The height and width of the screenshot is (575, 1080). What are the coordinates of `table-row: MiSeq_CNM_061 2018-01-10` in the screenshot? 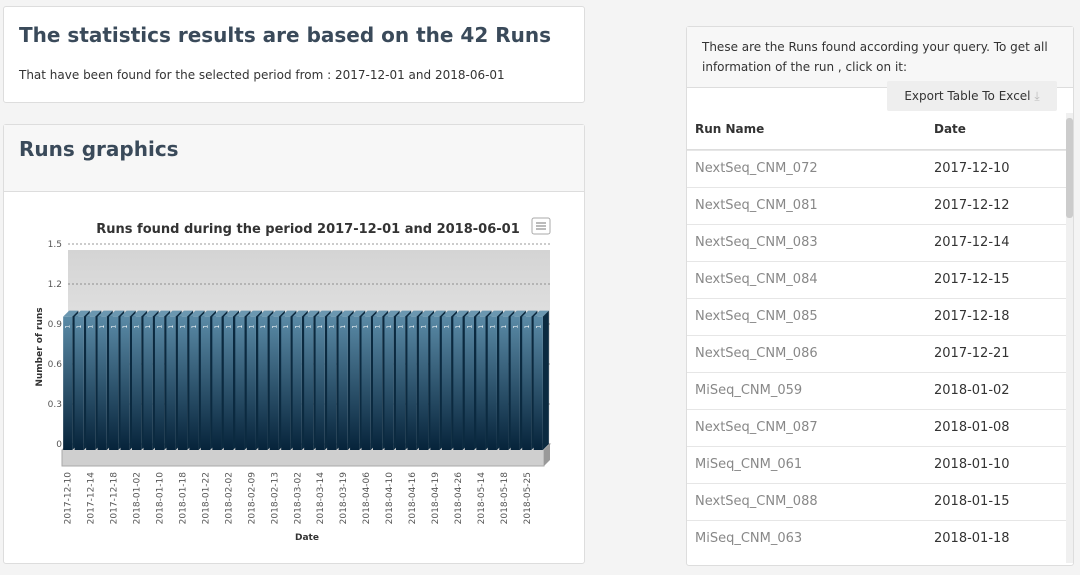 It's located at (877, 465).